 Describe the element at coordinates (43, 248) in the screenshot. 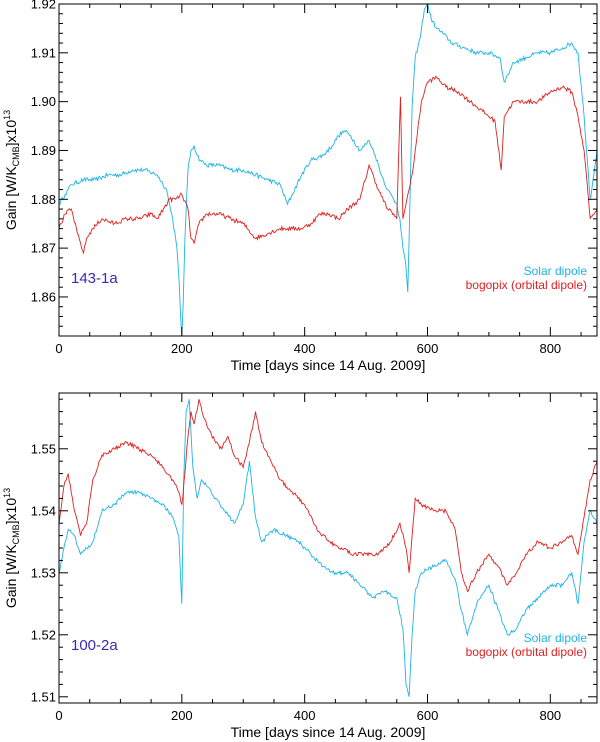

I see `panel-1-y-tick-label: 1.87` at that location.